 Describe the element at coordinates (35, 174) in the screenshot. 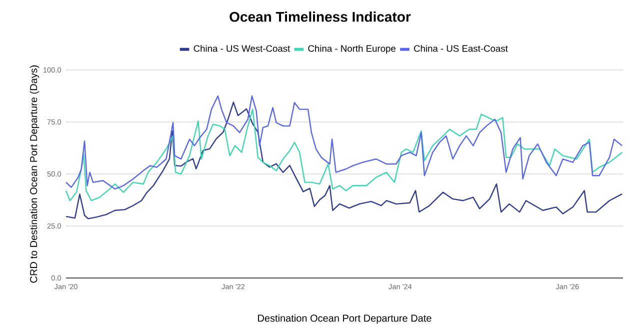

I see `y-axis-title: CRD to Destination Ocean Port Departure (Days)` at that location.